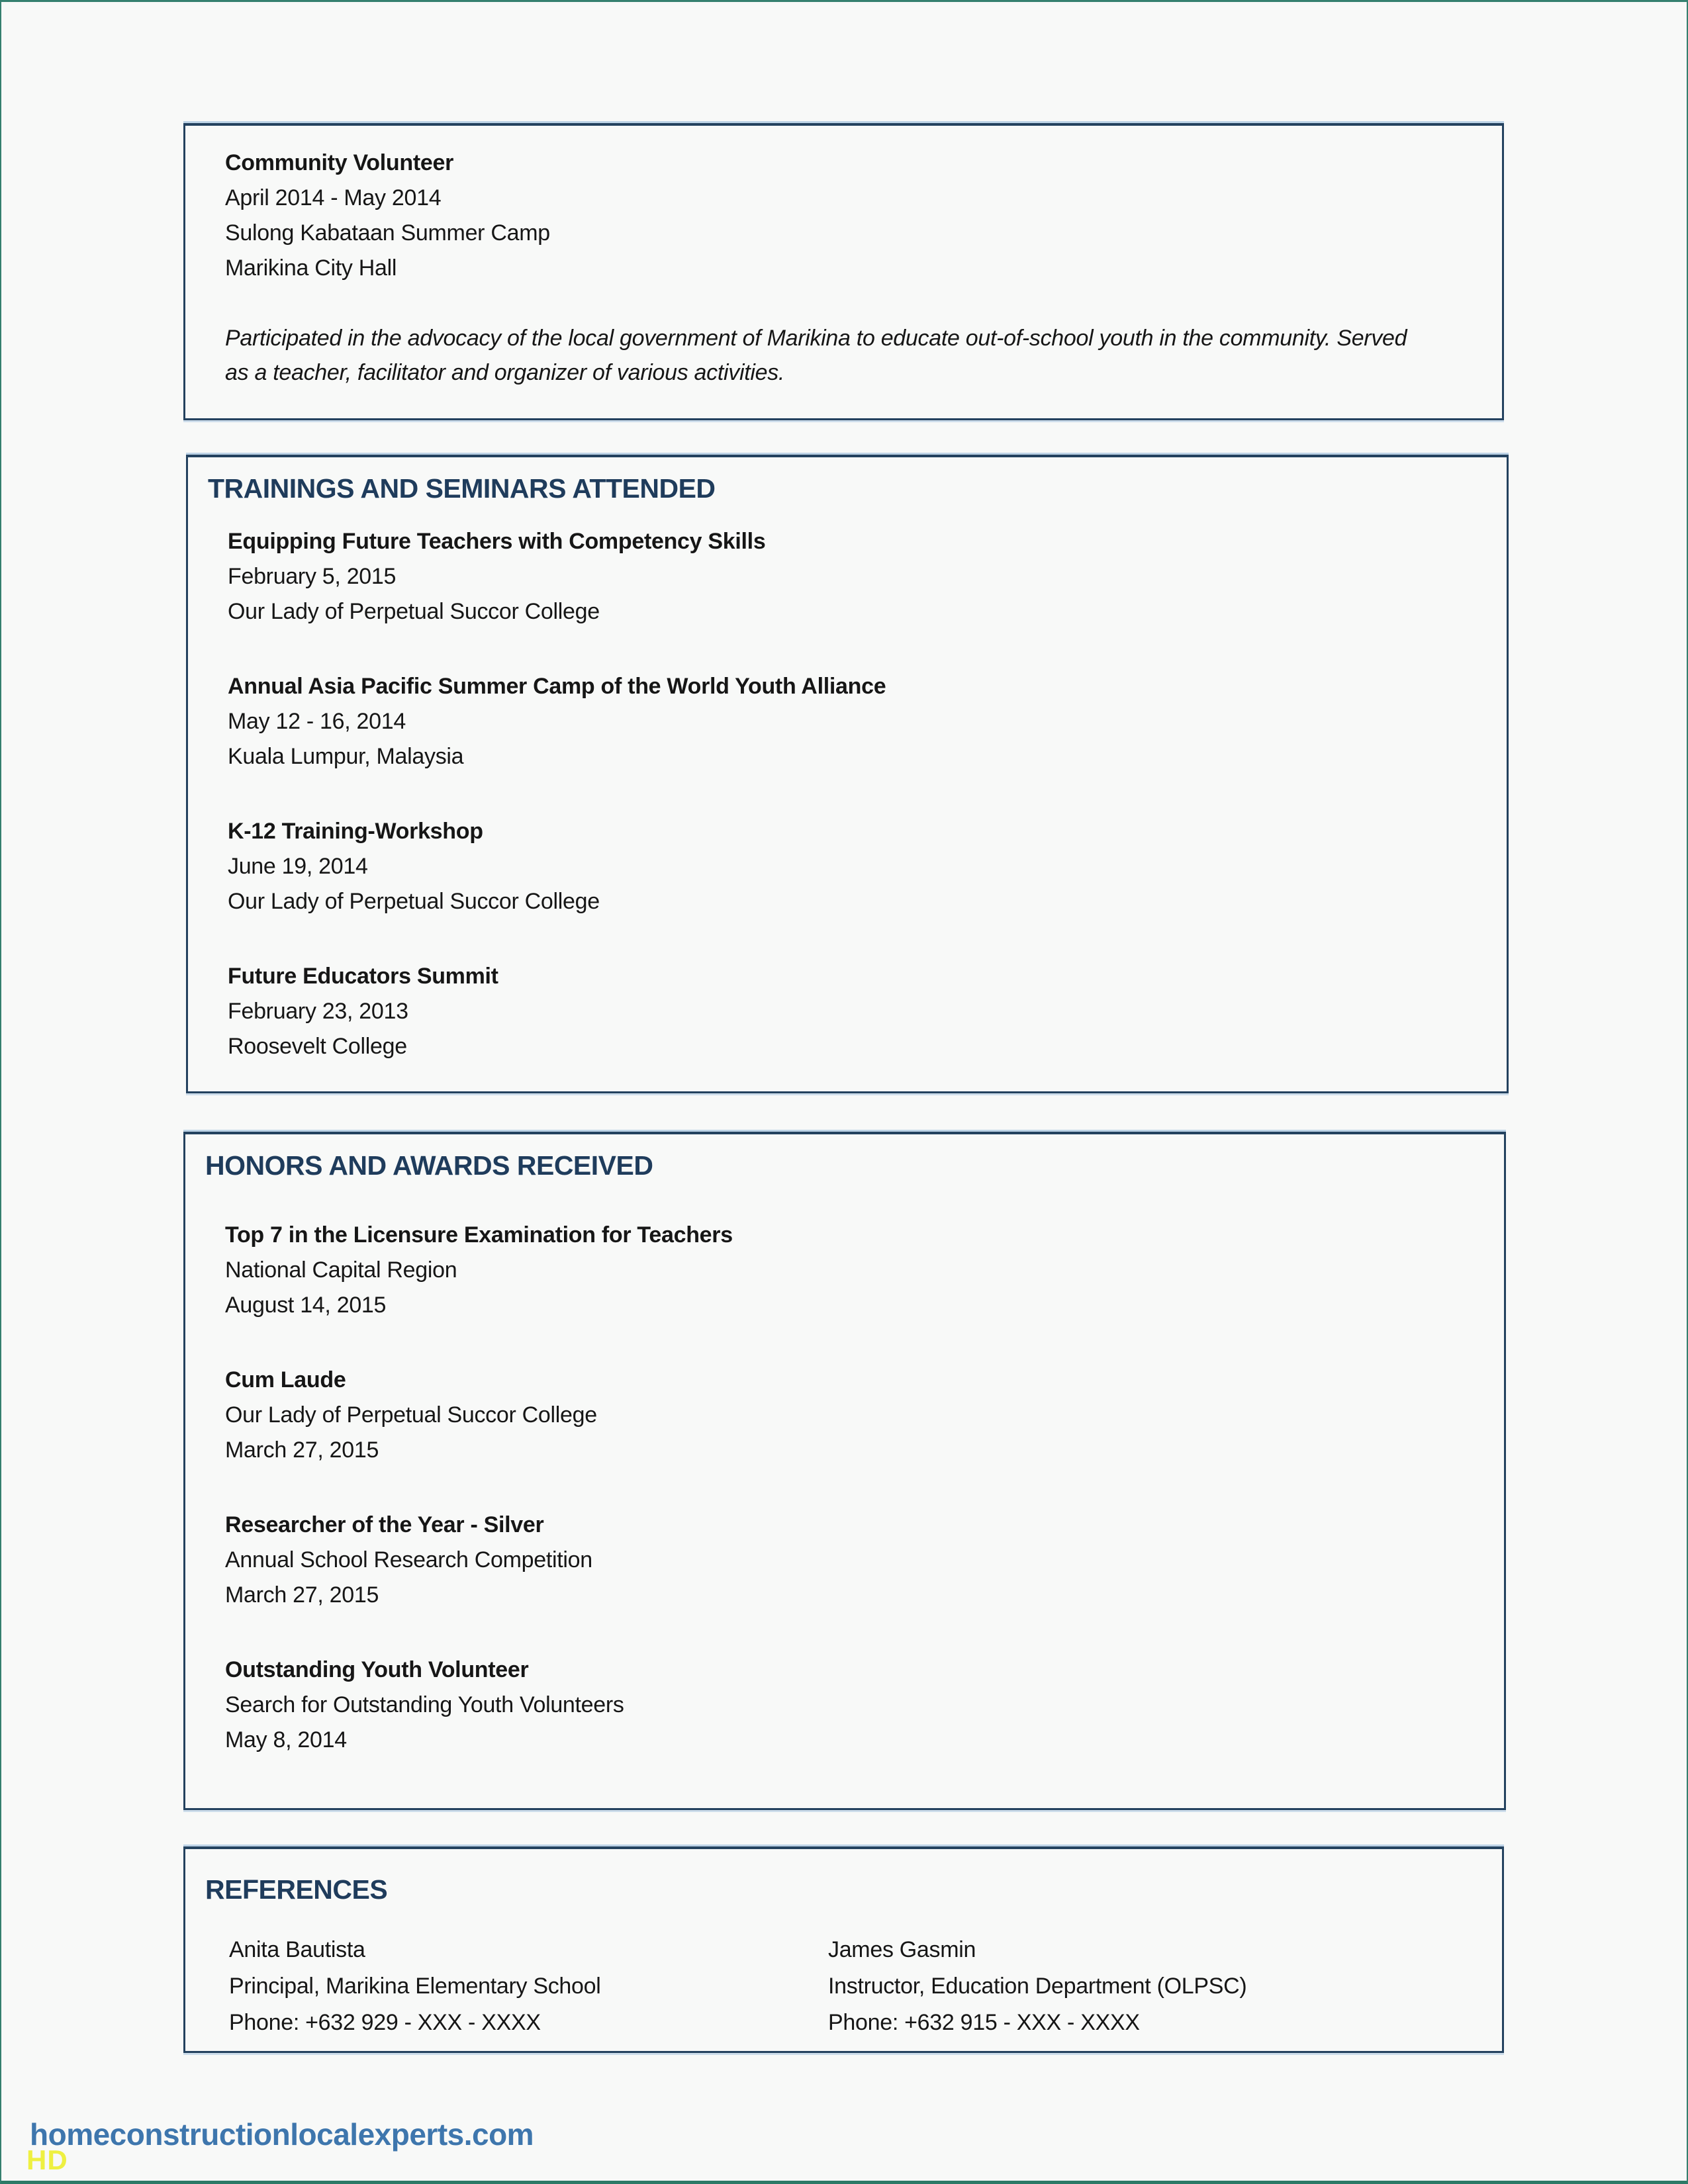 The image size is (1688, 2184). I want to click on training-title: K-12 Training-Workshop, so click(355, 832).